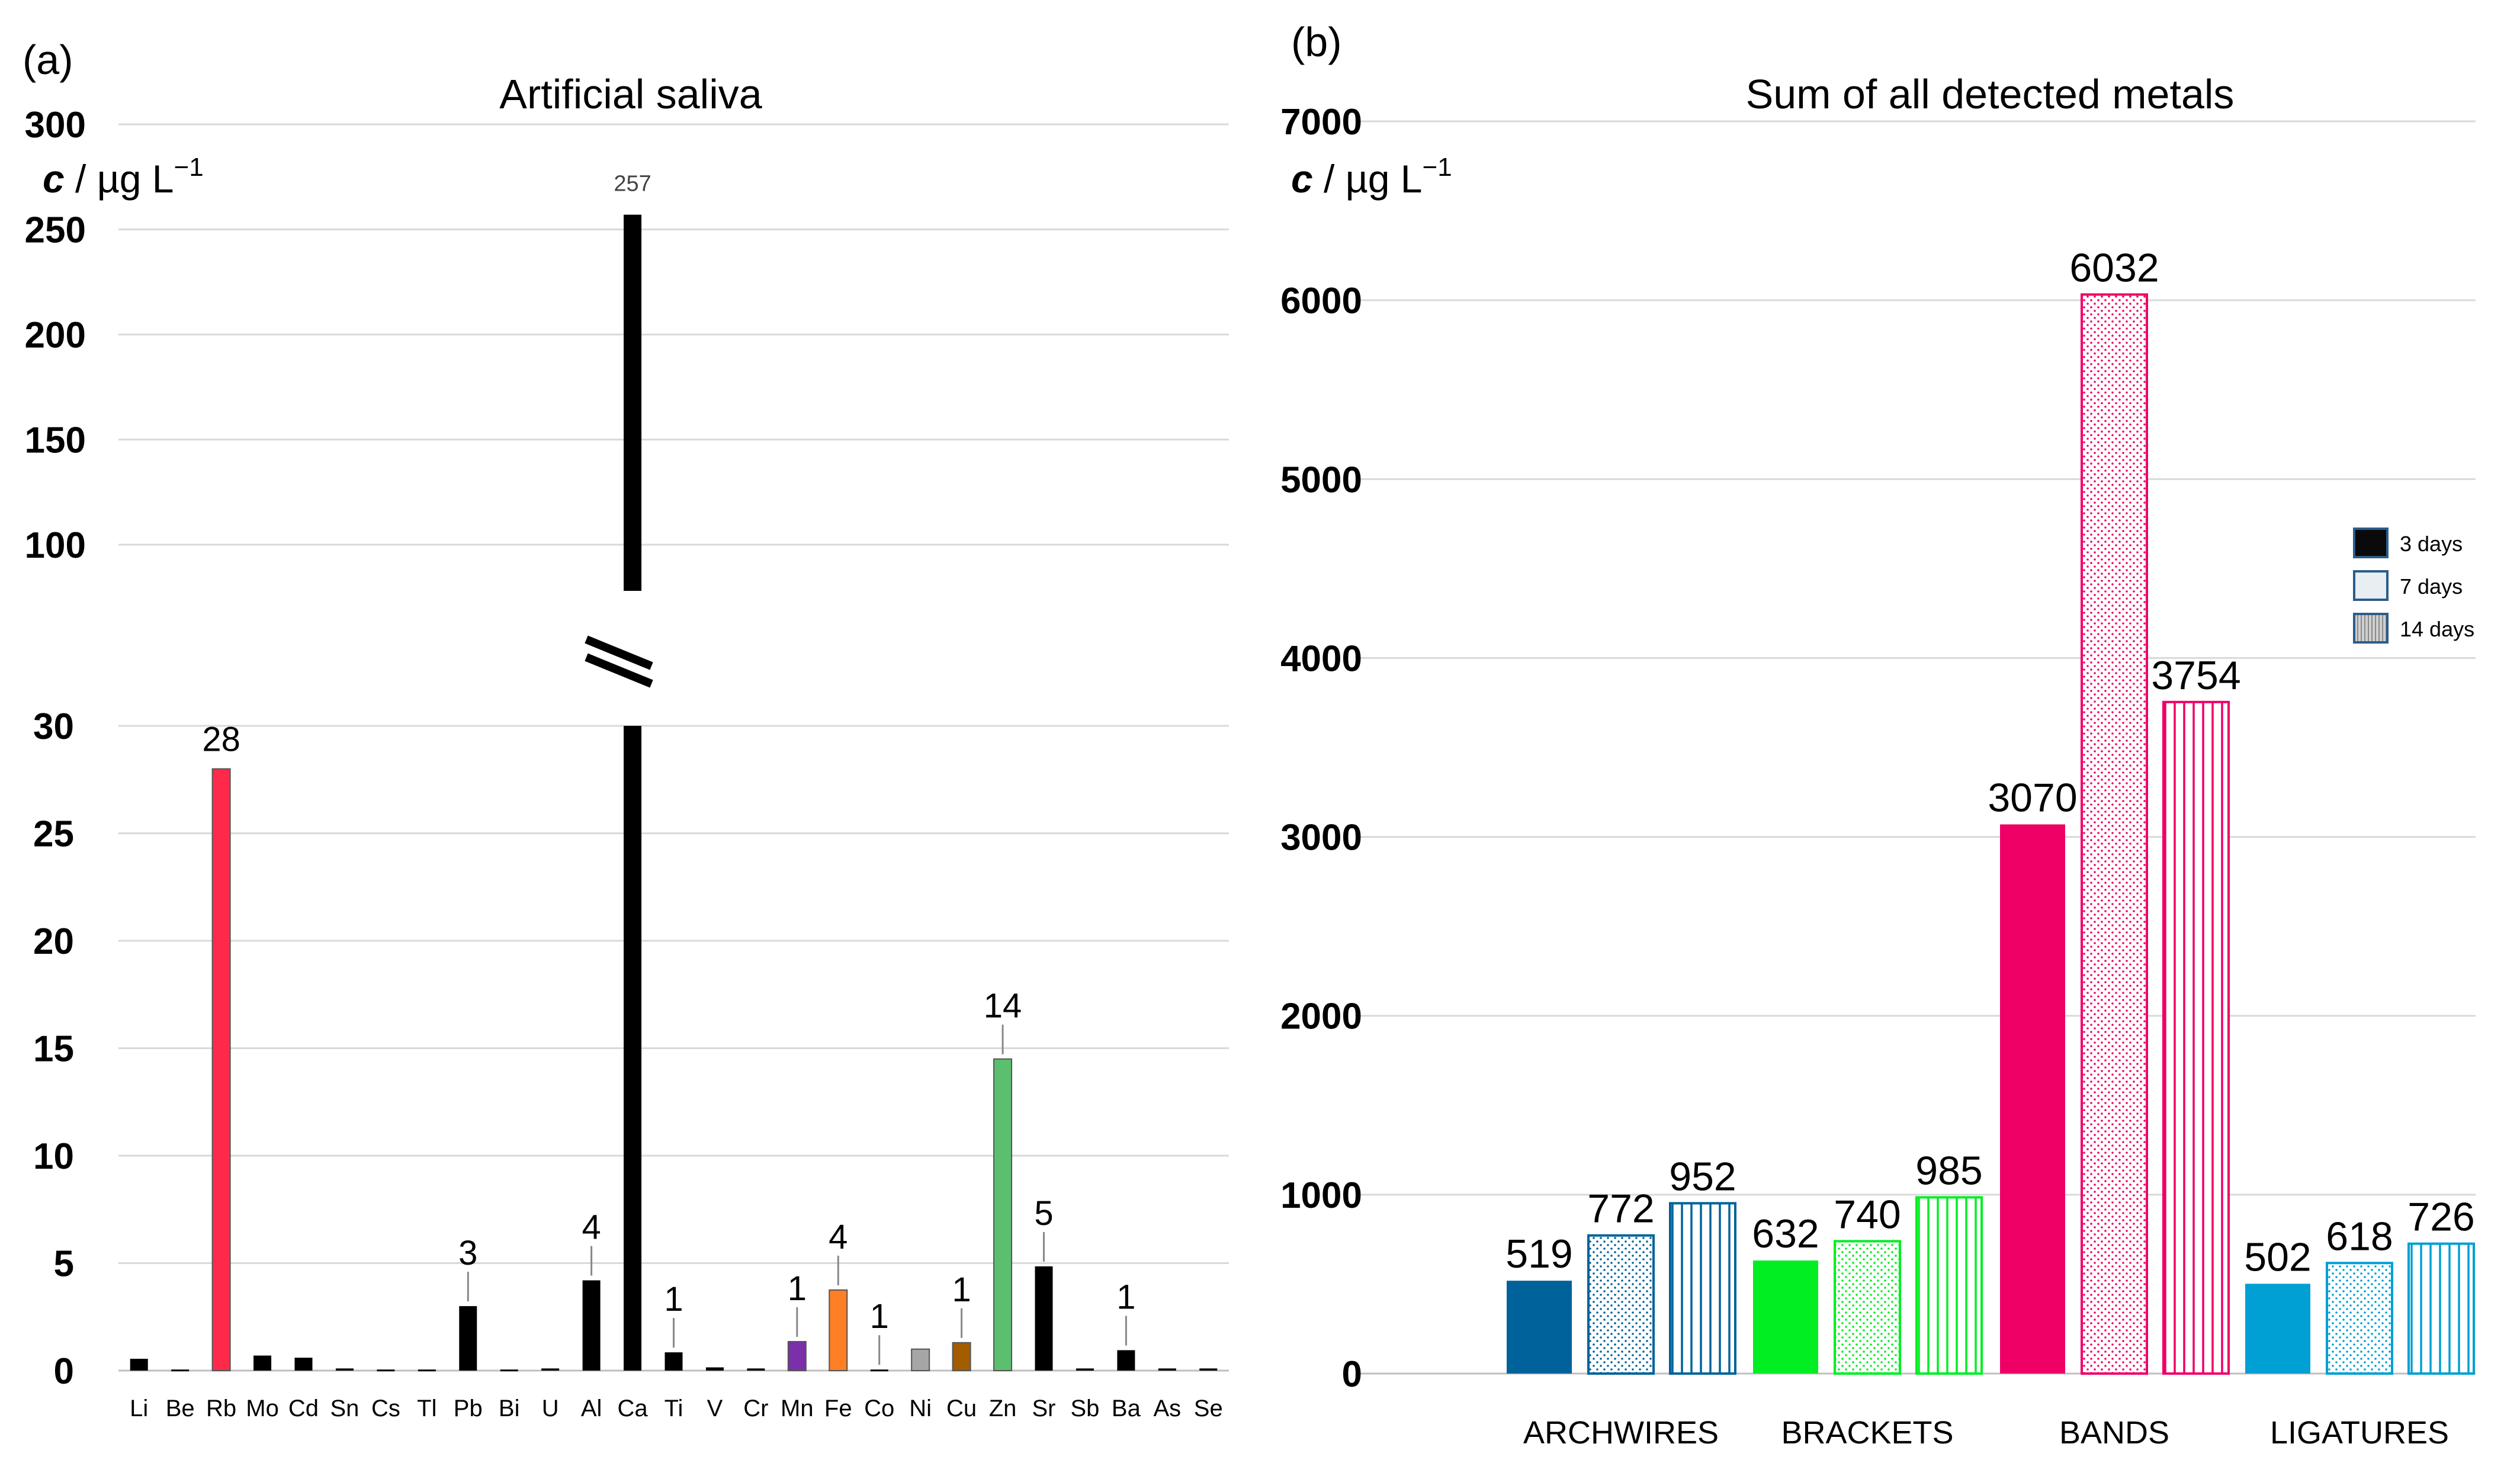 Image resolution: width=2520 pixels, height=1460 pixels. I want to click on panel-a-title: Artificial saliva, so click(630, 94).